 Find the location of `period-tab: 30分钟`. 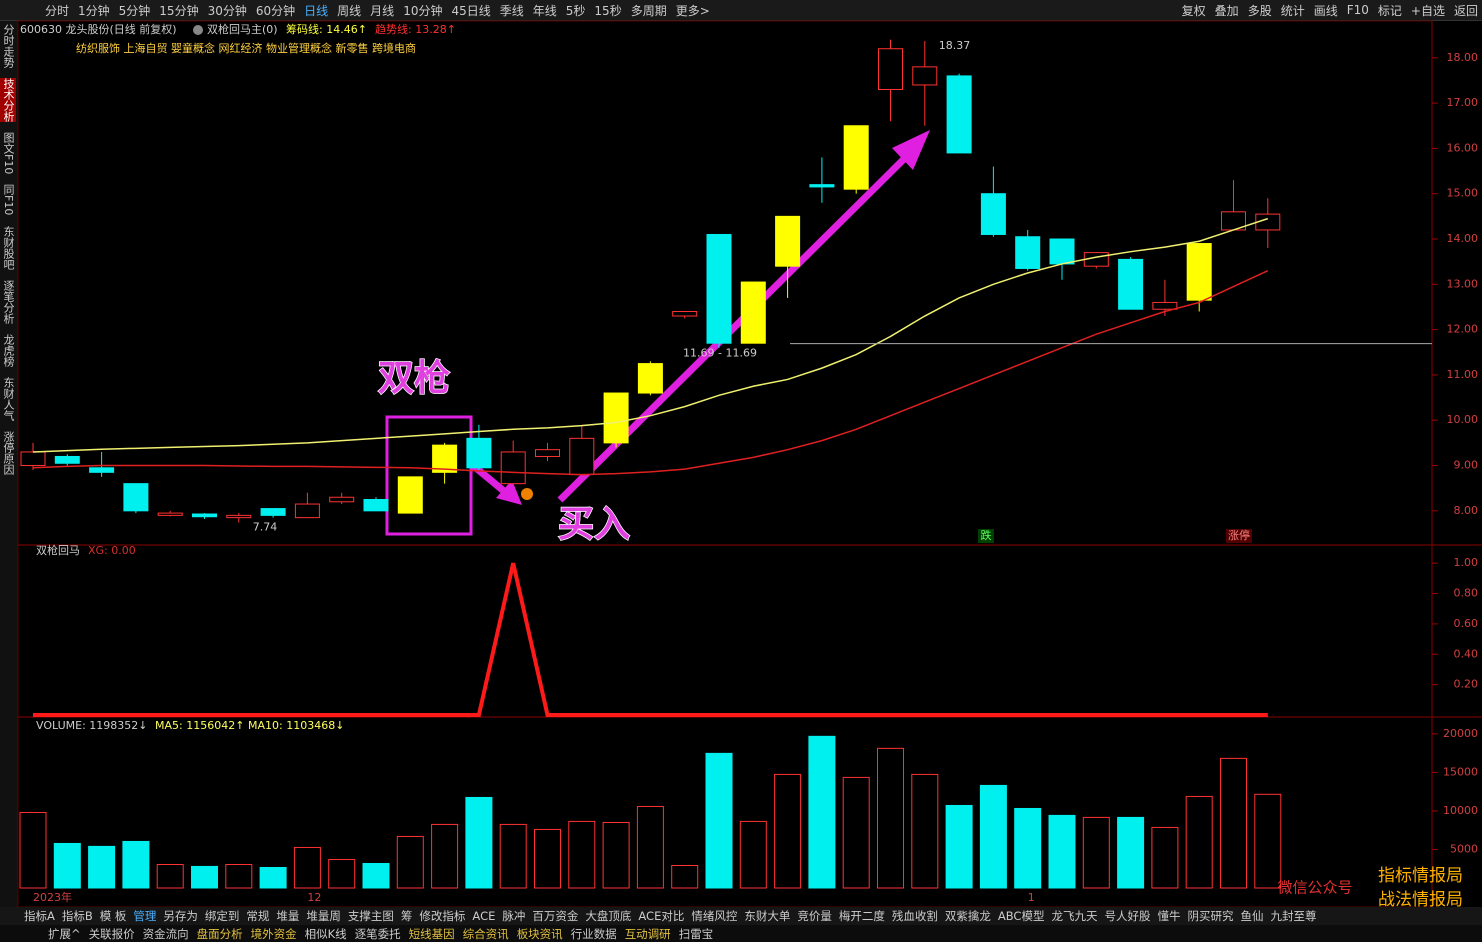

period-tab: 30分钟 is located at coordinates (227, 10).